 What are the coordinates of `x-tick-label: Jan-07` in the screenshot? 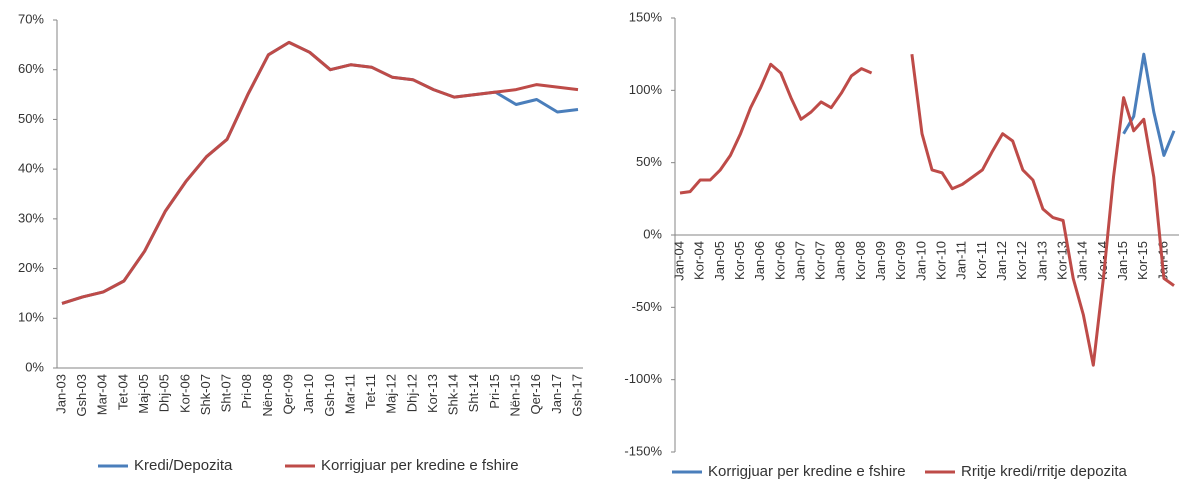 It's located at (799, 261).